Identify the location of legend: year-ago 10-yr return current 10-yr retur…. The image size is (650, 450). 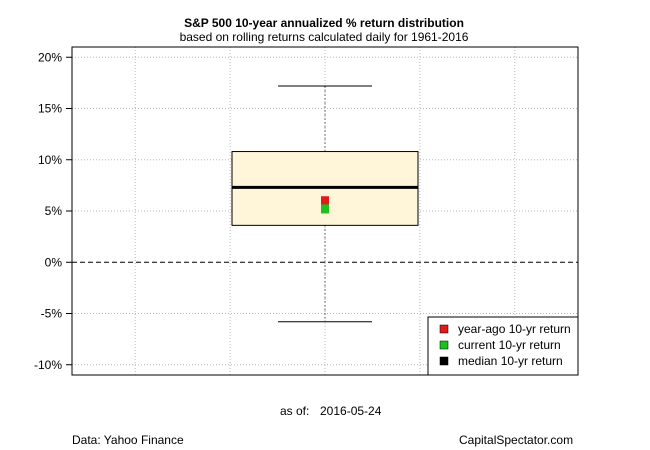
(503, 346).